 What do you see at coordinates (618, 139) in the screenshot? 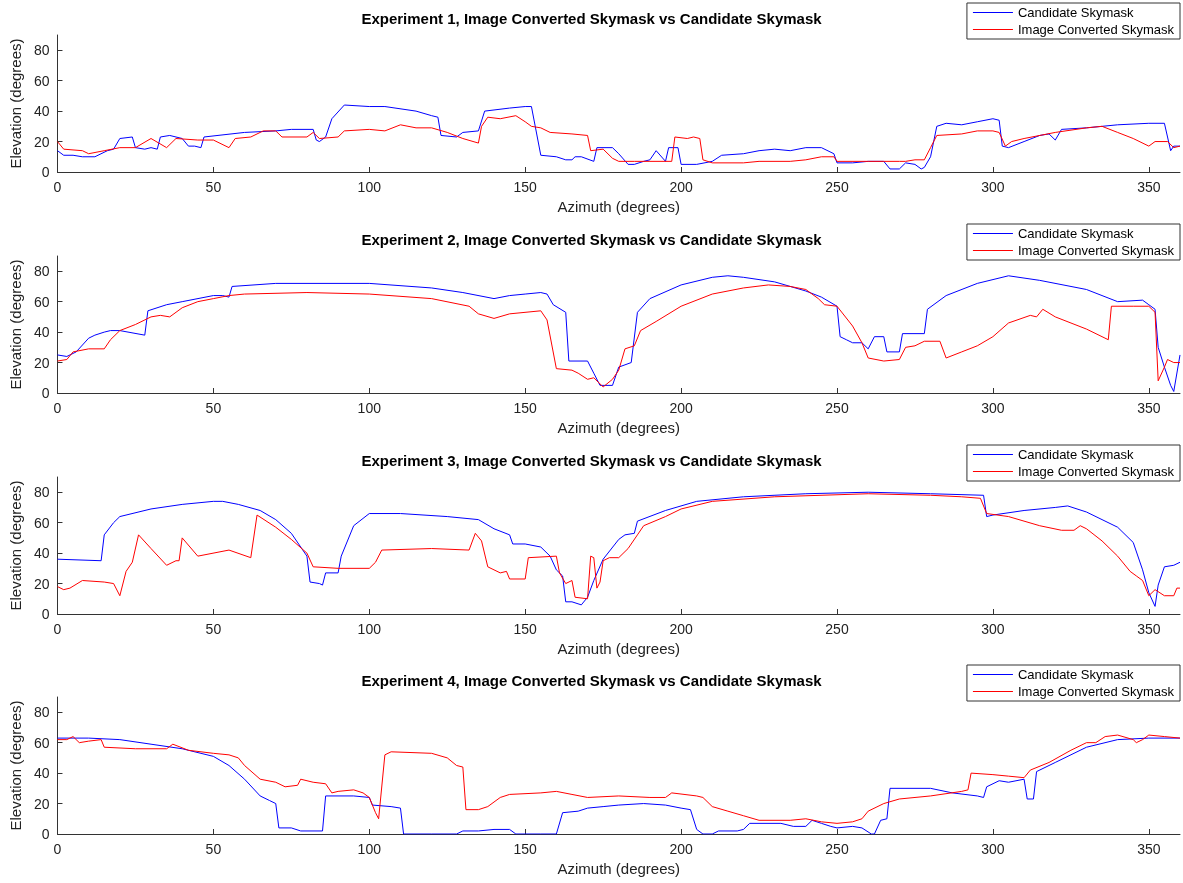
I see `line-series` at bounding box center [618, 139].